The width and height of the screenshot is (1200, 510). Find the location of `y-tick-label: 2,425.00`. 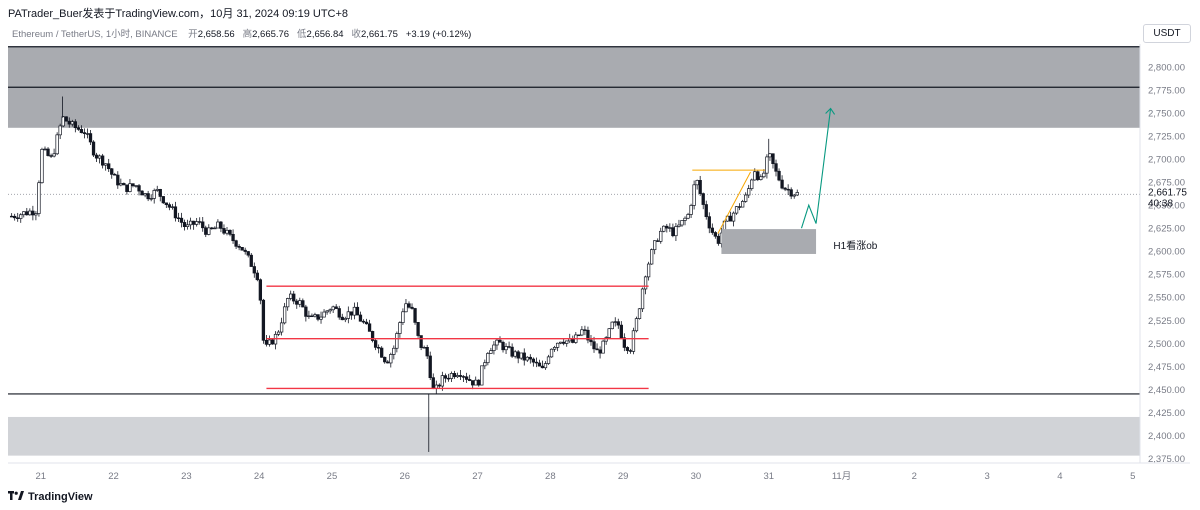

y-tick-label: 2,425.00 is located at coordinates (1166, 413).